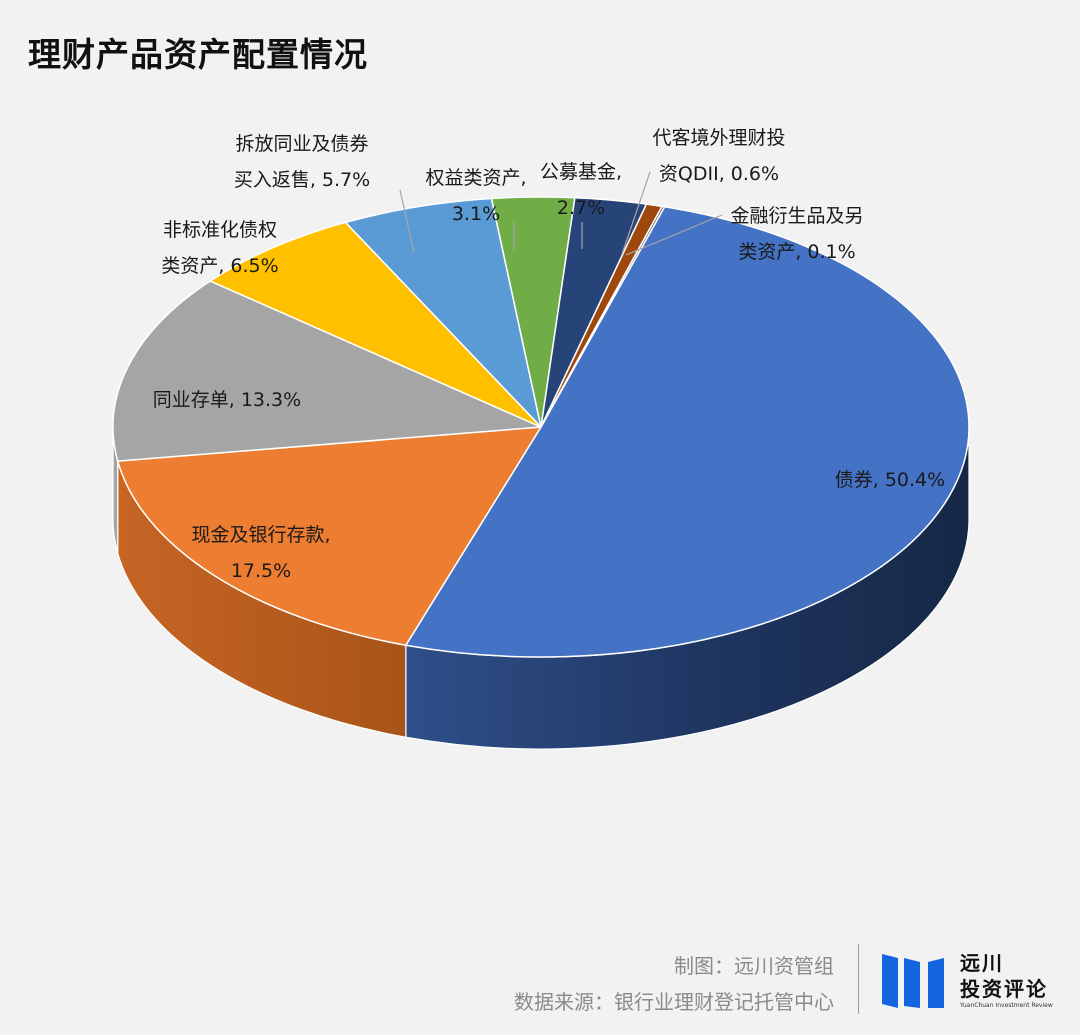 This screenshot has height=1035, width=1080. I want to click on slice-label-代客境外理财投资QDII: 代客境外理财投资QDII, 0.6%, so click(718, 156).